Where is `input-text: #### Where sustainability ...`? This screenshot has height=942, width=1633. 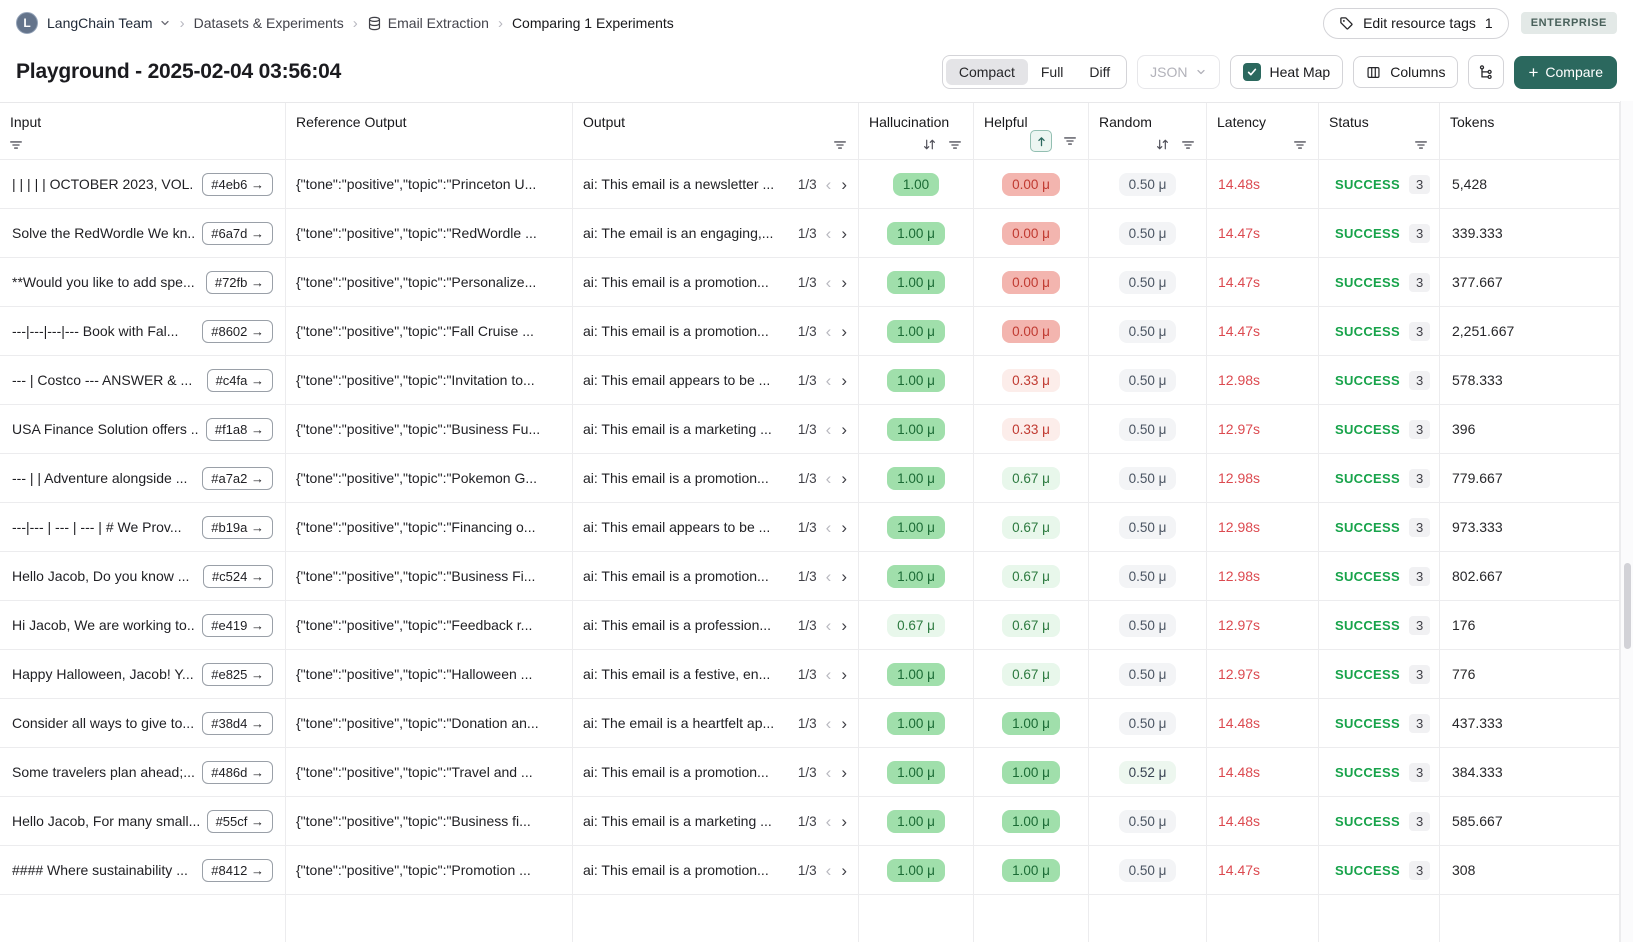
input-text: #### Where sustainability ... is located at coordinates (100, 870).